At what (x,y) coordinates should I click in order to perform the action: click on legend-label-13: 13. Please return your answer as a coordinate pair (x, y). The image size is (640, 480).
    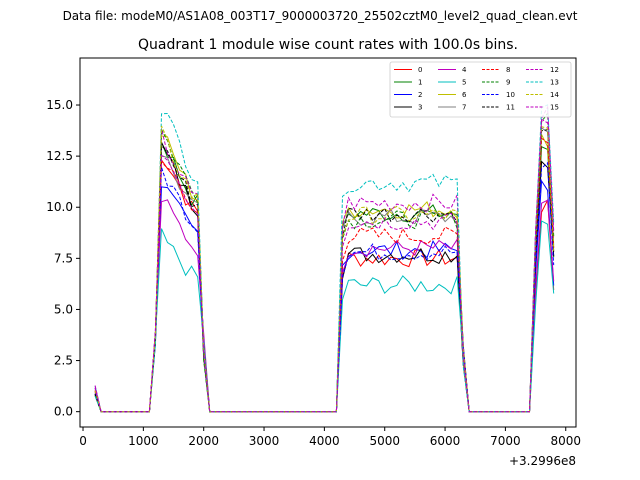
    Looking at the image, I should click on (554, 83).